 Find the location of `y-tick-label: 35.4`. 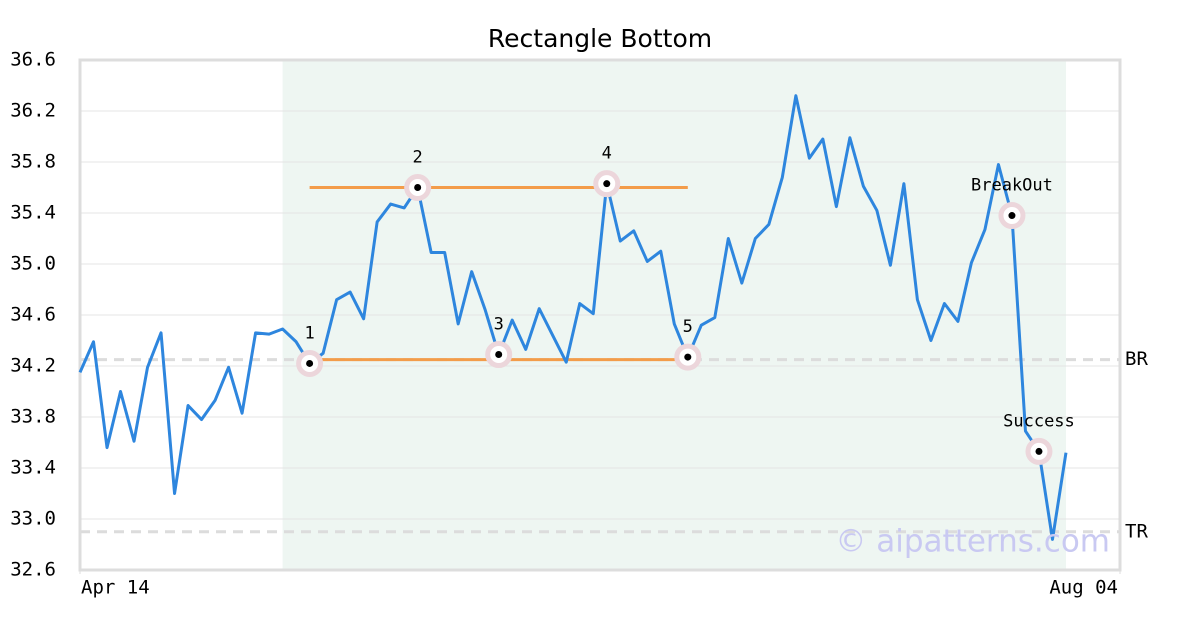

y-tick-label: 35.4 is located at coordinates (33, 213).